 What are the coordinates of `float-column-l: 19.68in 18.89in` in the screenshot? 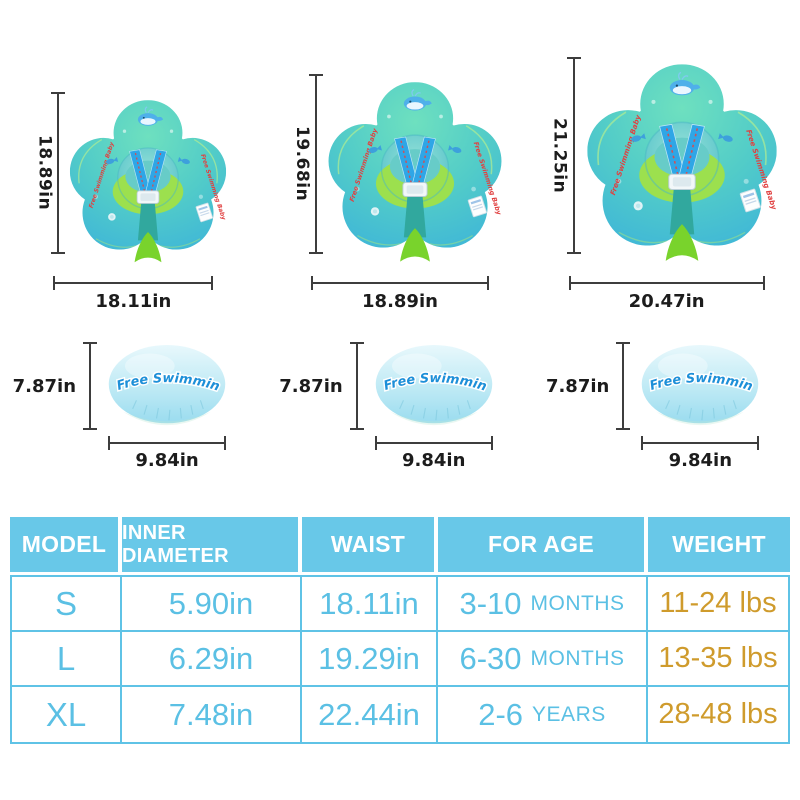 It's located at (400, 179).